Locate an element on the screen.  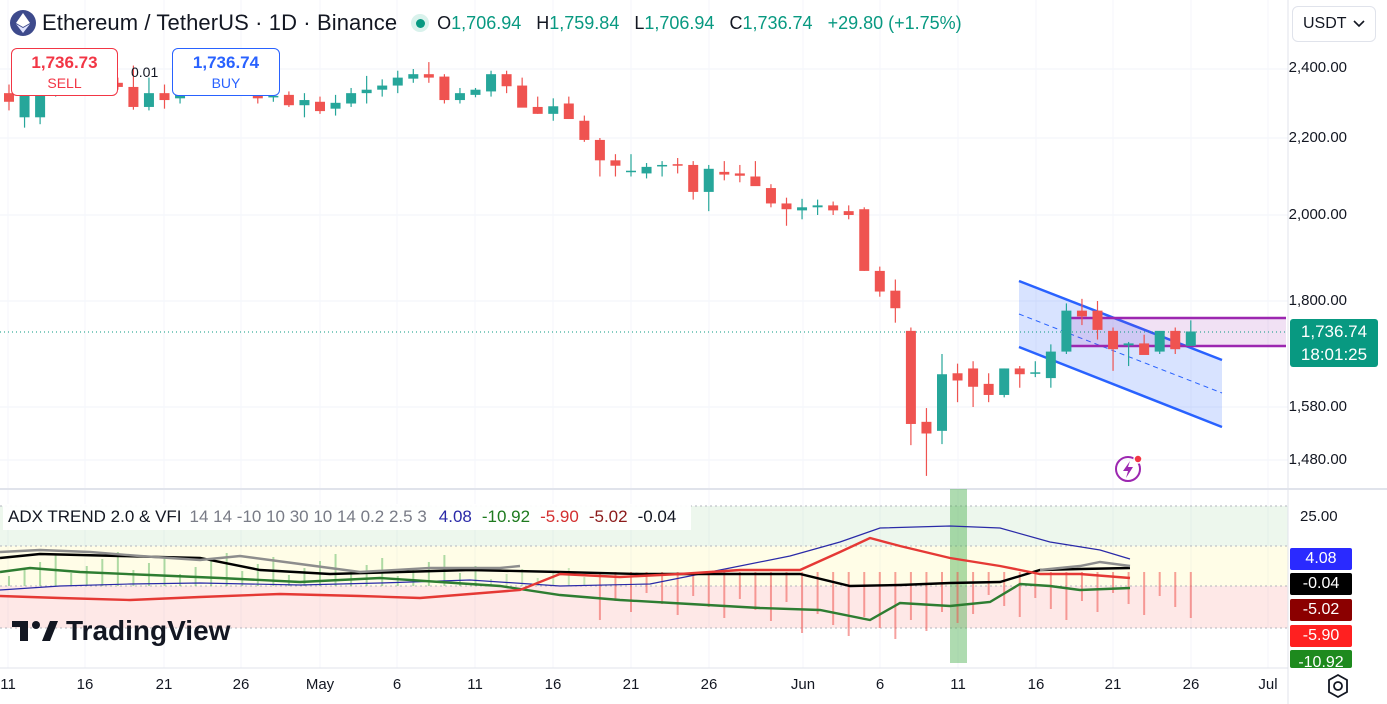
symbol-title: Ethereum / TetherUS · 1D · Binance is located at coordinates (220, 22).